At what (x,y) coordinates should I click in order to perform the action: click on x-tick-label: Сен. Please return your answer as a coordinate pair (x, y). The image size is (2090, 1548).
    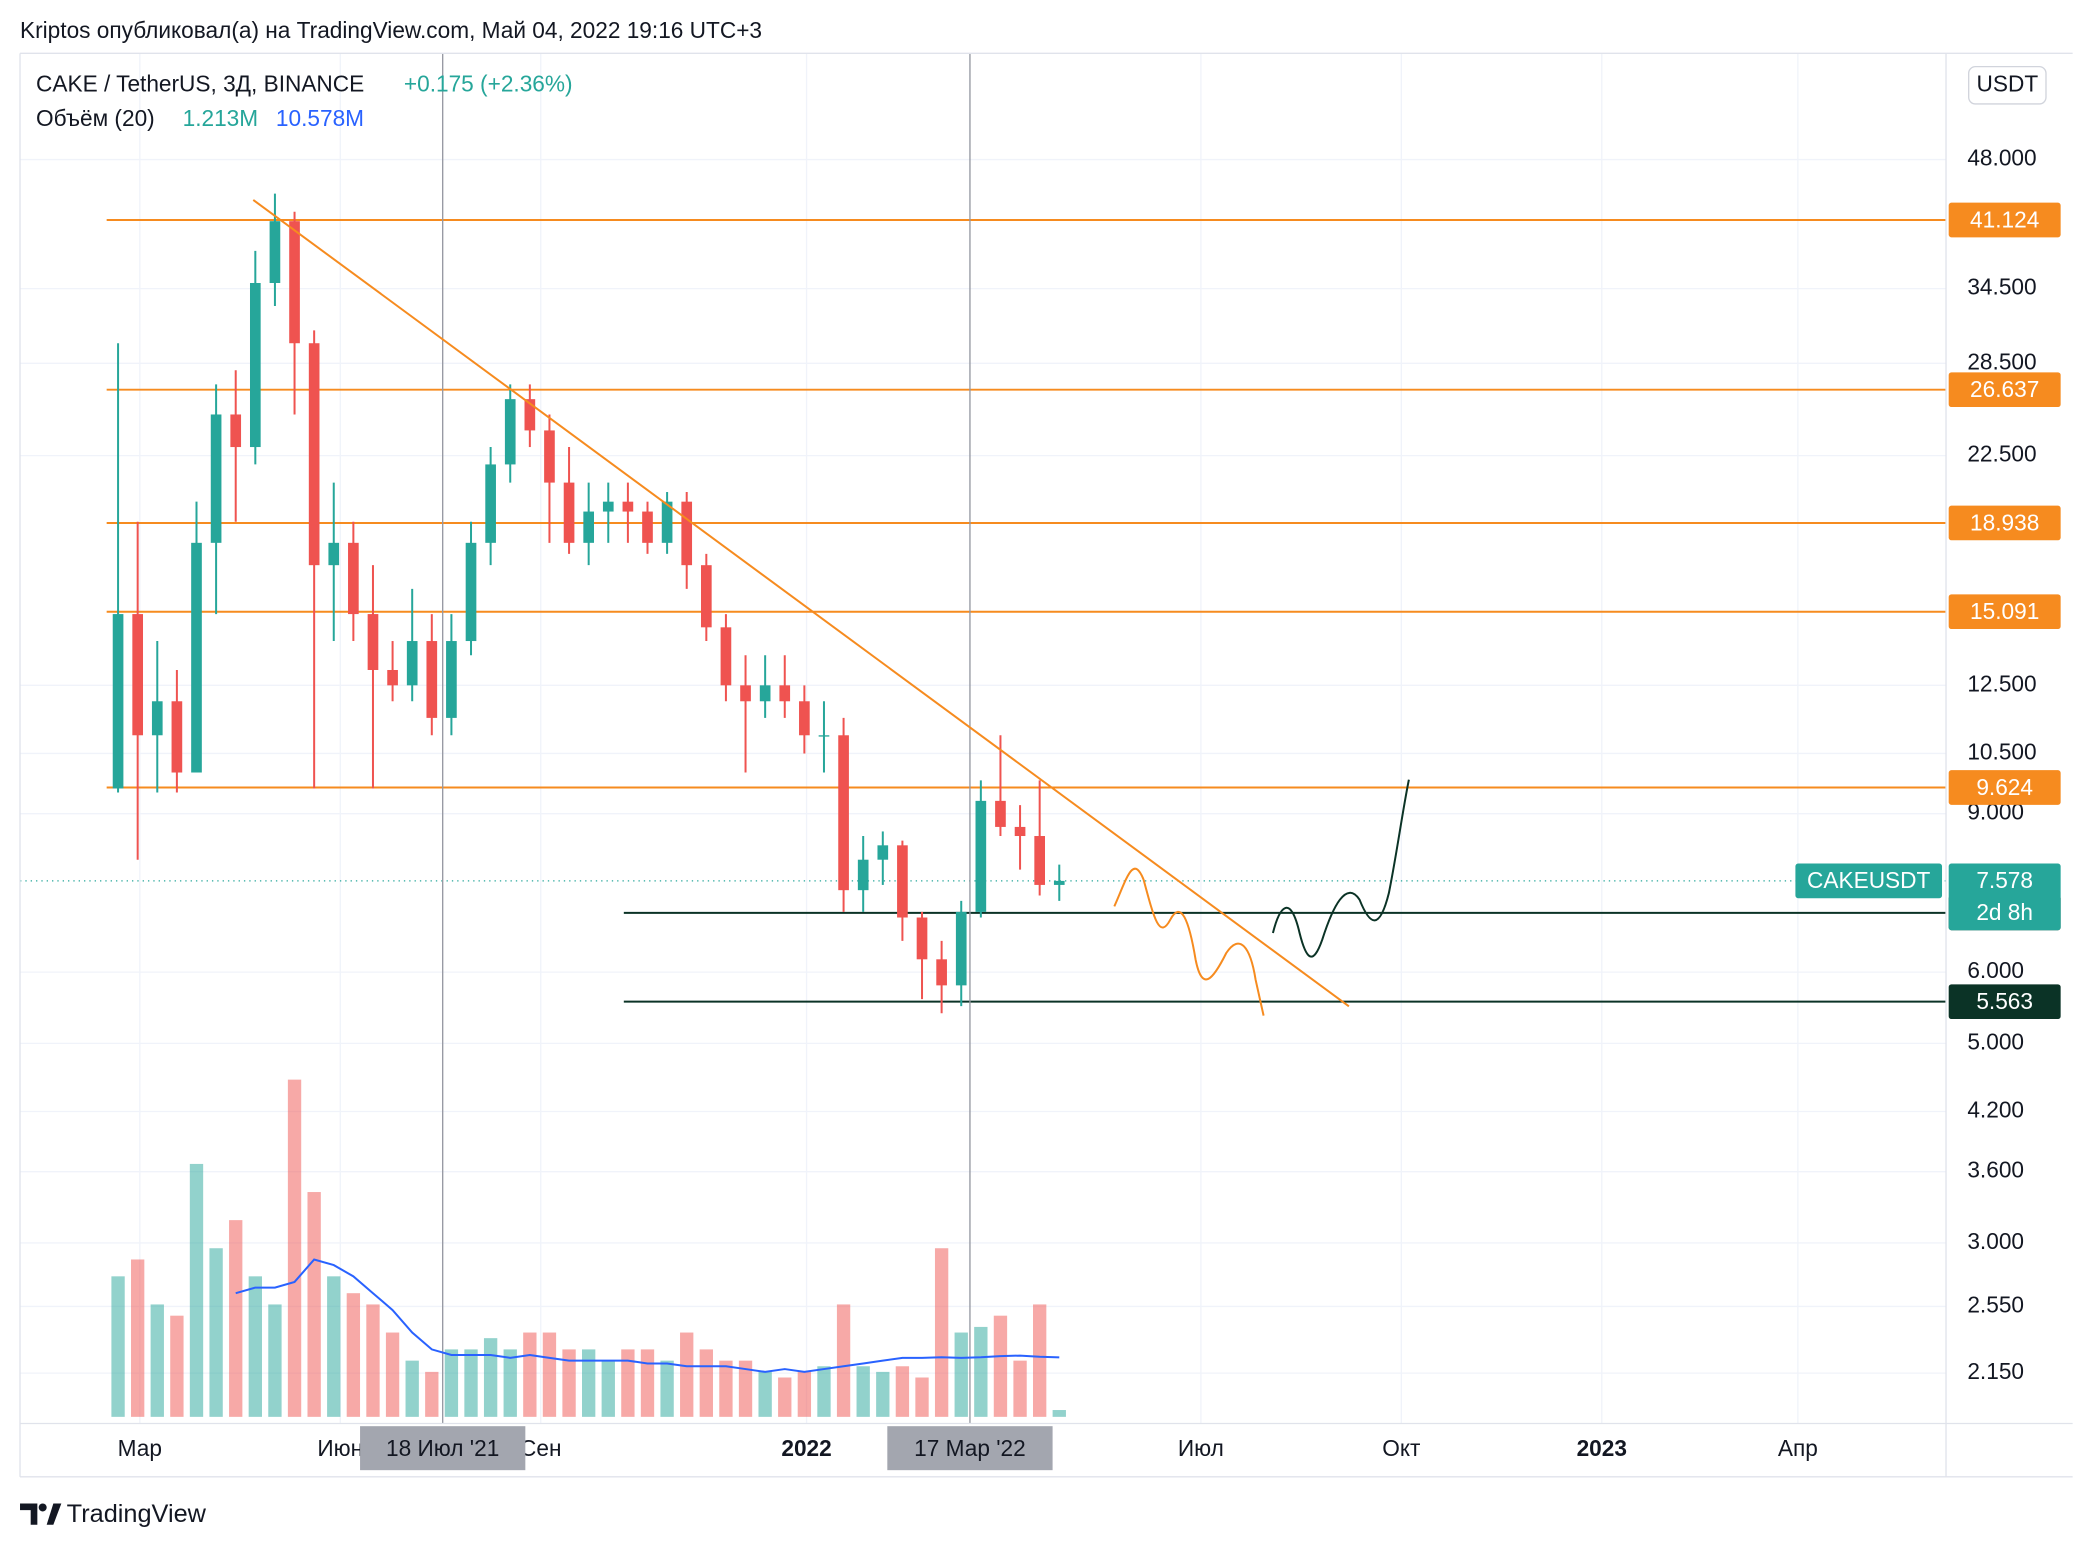
    Looking at the image, I should click on (540, 1448).